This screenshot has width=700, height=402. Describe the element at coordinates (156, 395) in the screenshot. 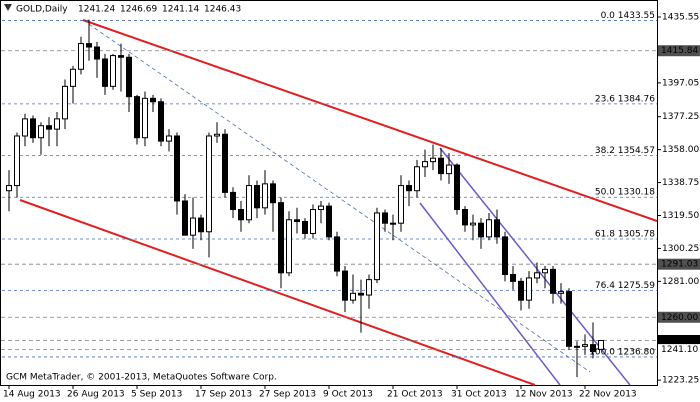

I see `x-tick-label: 5 Sep 2013` at that location.